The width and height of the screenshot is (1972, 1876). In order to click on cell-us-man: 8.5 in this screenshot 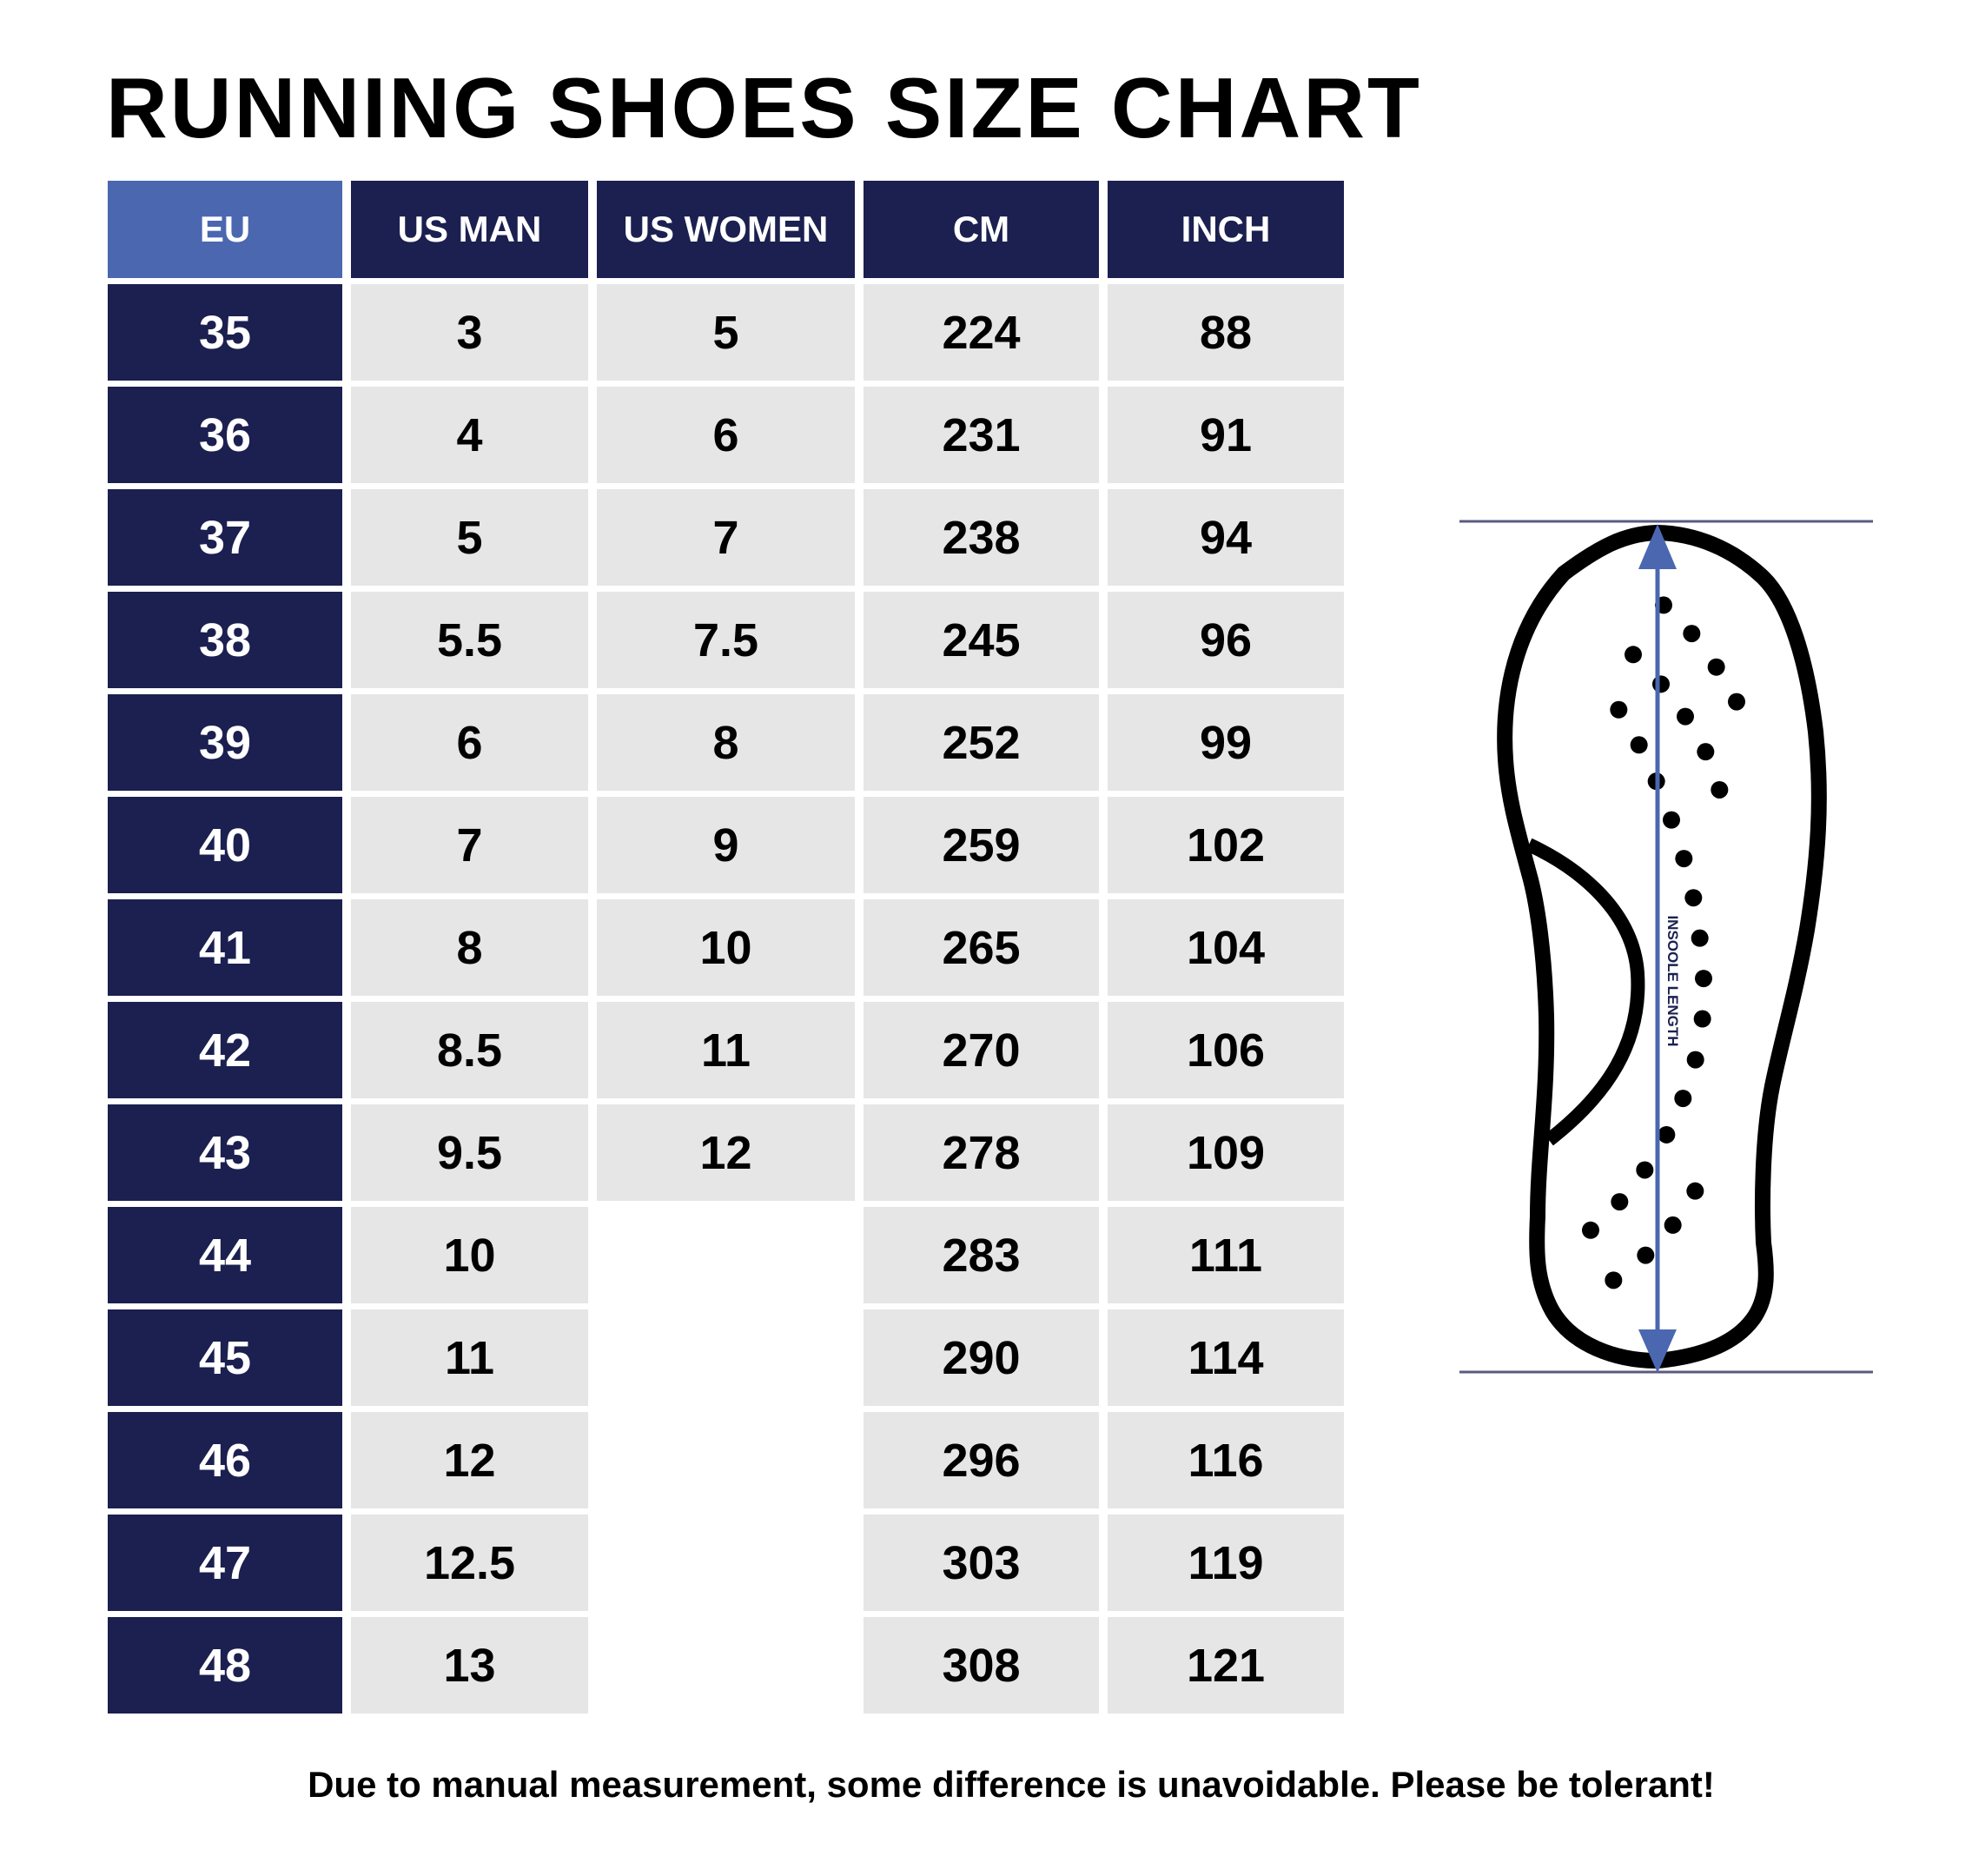, I will do `click(469, 1050)`.